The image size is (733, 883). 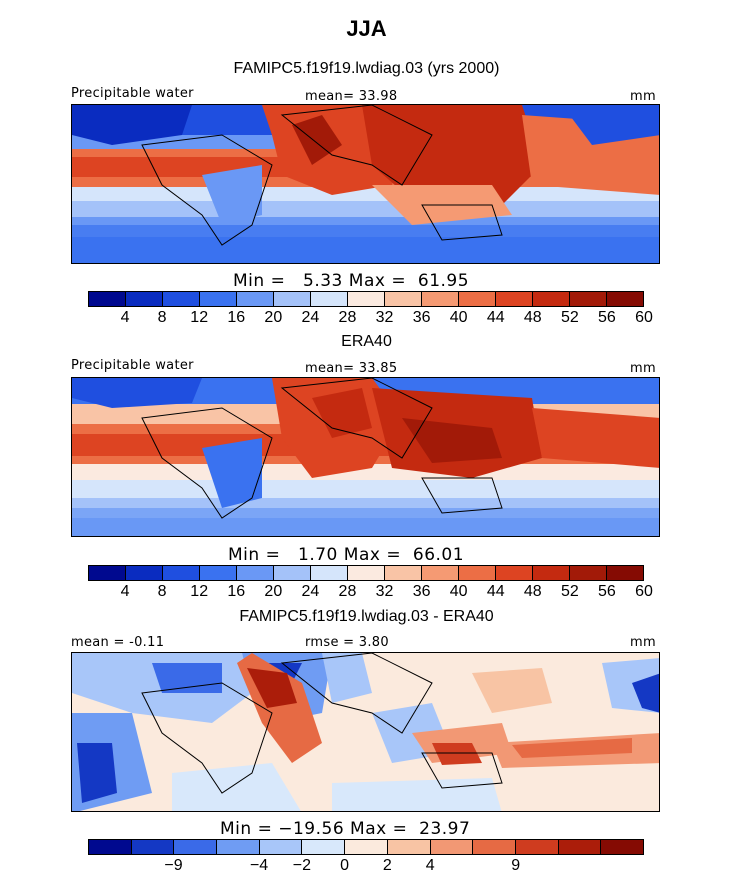 What do you see at coordinates (365, 732) in the screenshot?
I see `panel-3-map` at bounding box center [365, 732].